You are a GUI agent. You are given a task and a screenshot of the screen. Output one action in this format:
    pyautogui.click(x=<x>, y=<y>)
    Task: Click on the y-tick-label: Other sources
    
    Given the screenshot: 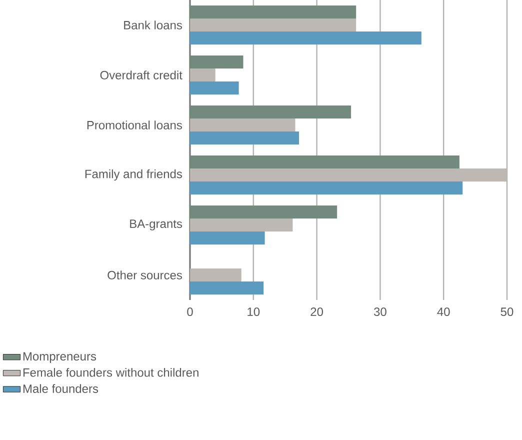 What is the action you would take?
    pyautogui.click(x=145, y=275)
    